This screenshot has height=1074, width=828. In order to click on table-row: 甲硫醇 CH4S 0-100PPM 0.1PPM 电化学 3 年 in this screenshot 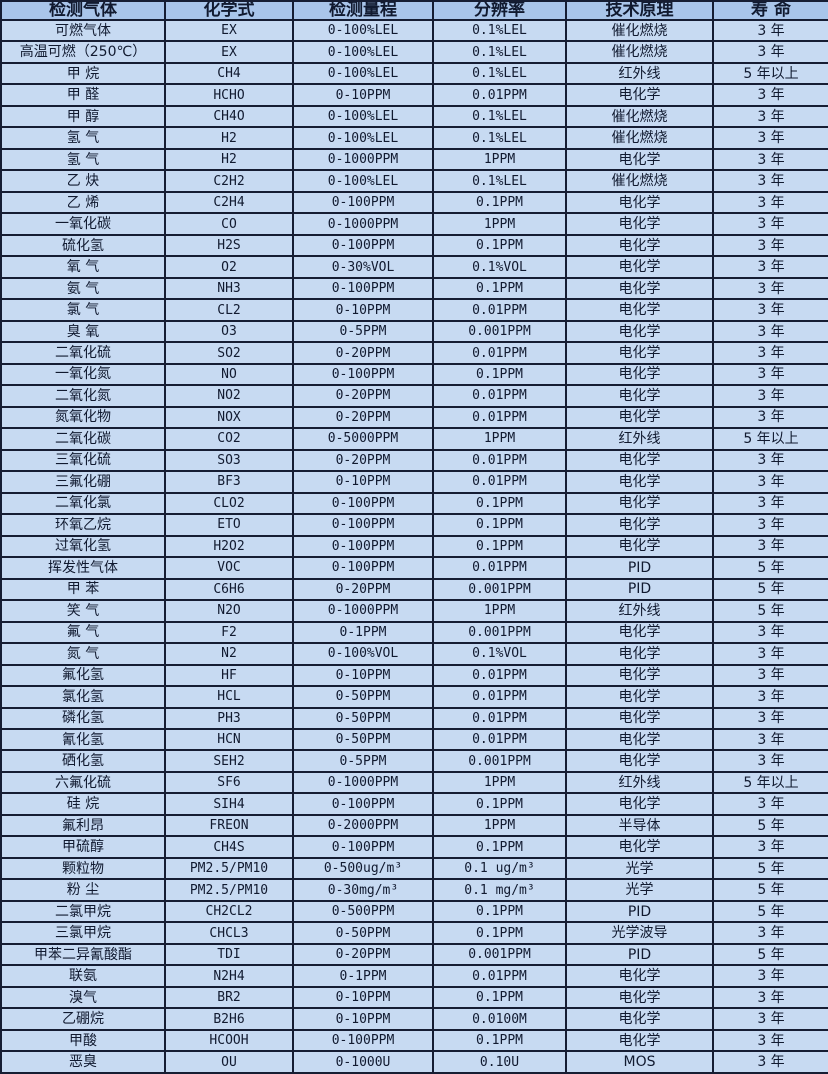, I will do `click(414, 847)`.